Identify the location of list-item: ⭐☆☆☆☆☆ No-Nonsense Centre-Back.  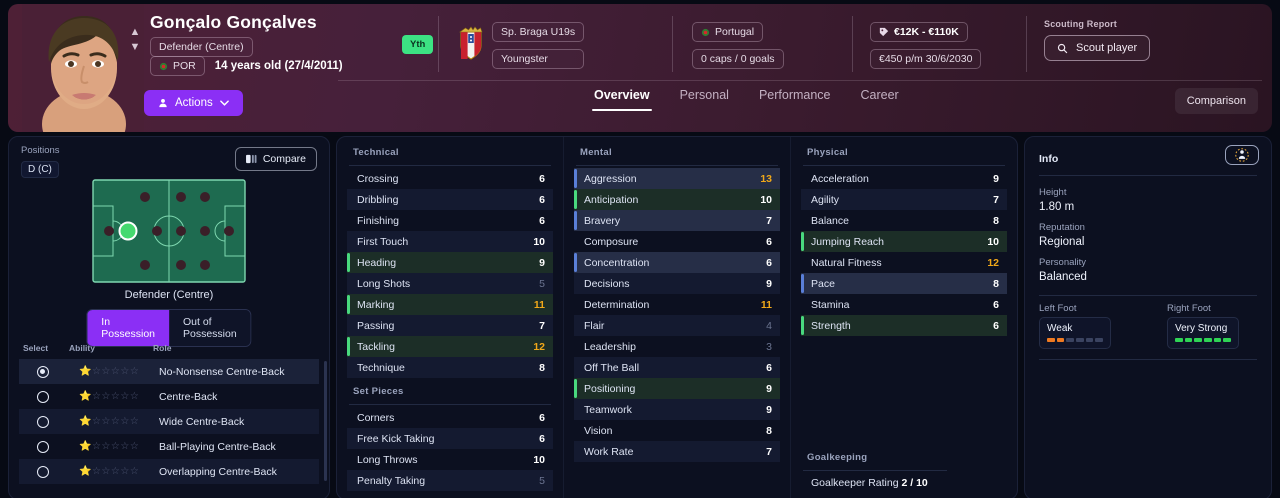
(169, 371).